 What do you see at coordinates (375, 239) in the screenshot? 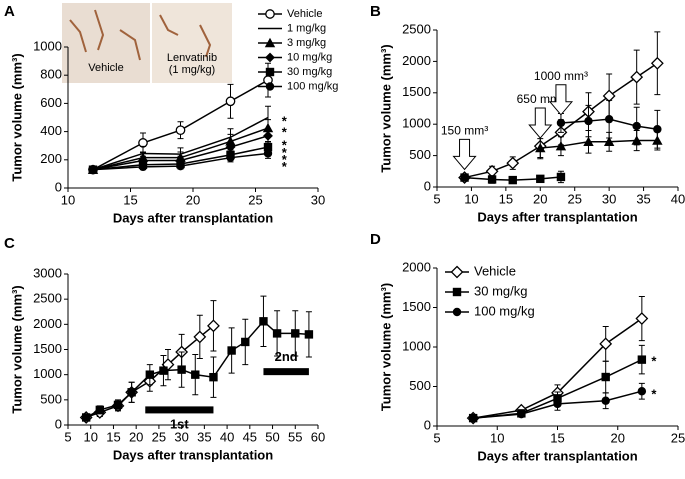
I see `panel-label: D` at bounding box center [375, 239].